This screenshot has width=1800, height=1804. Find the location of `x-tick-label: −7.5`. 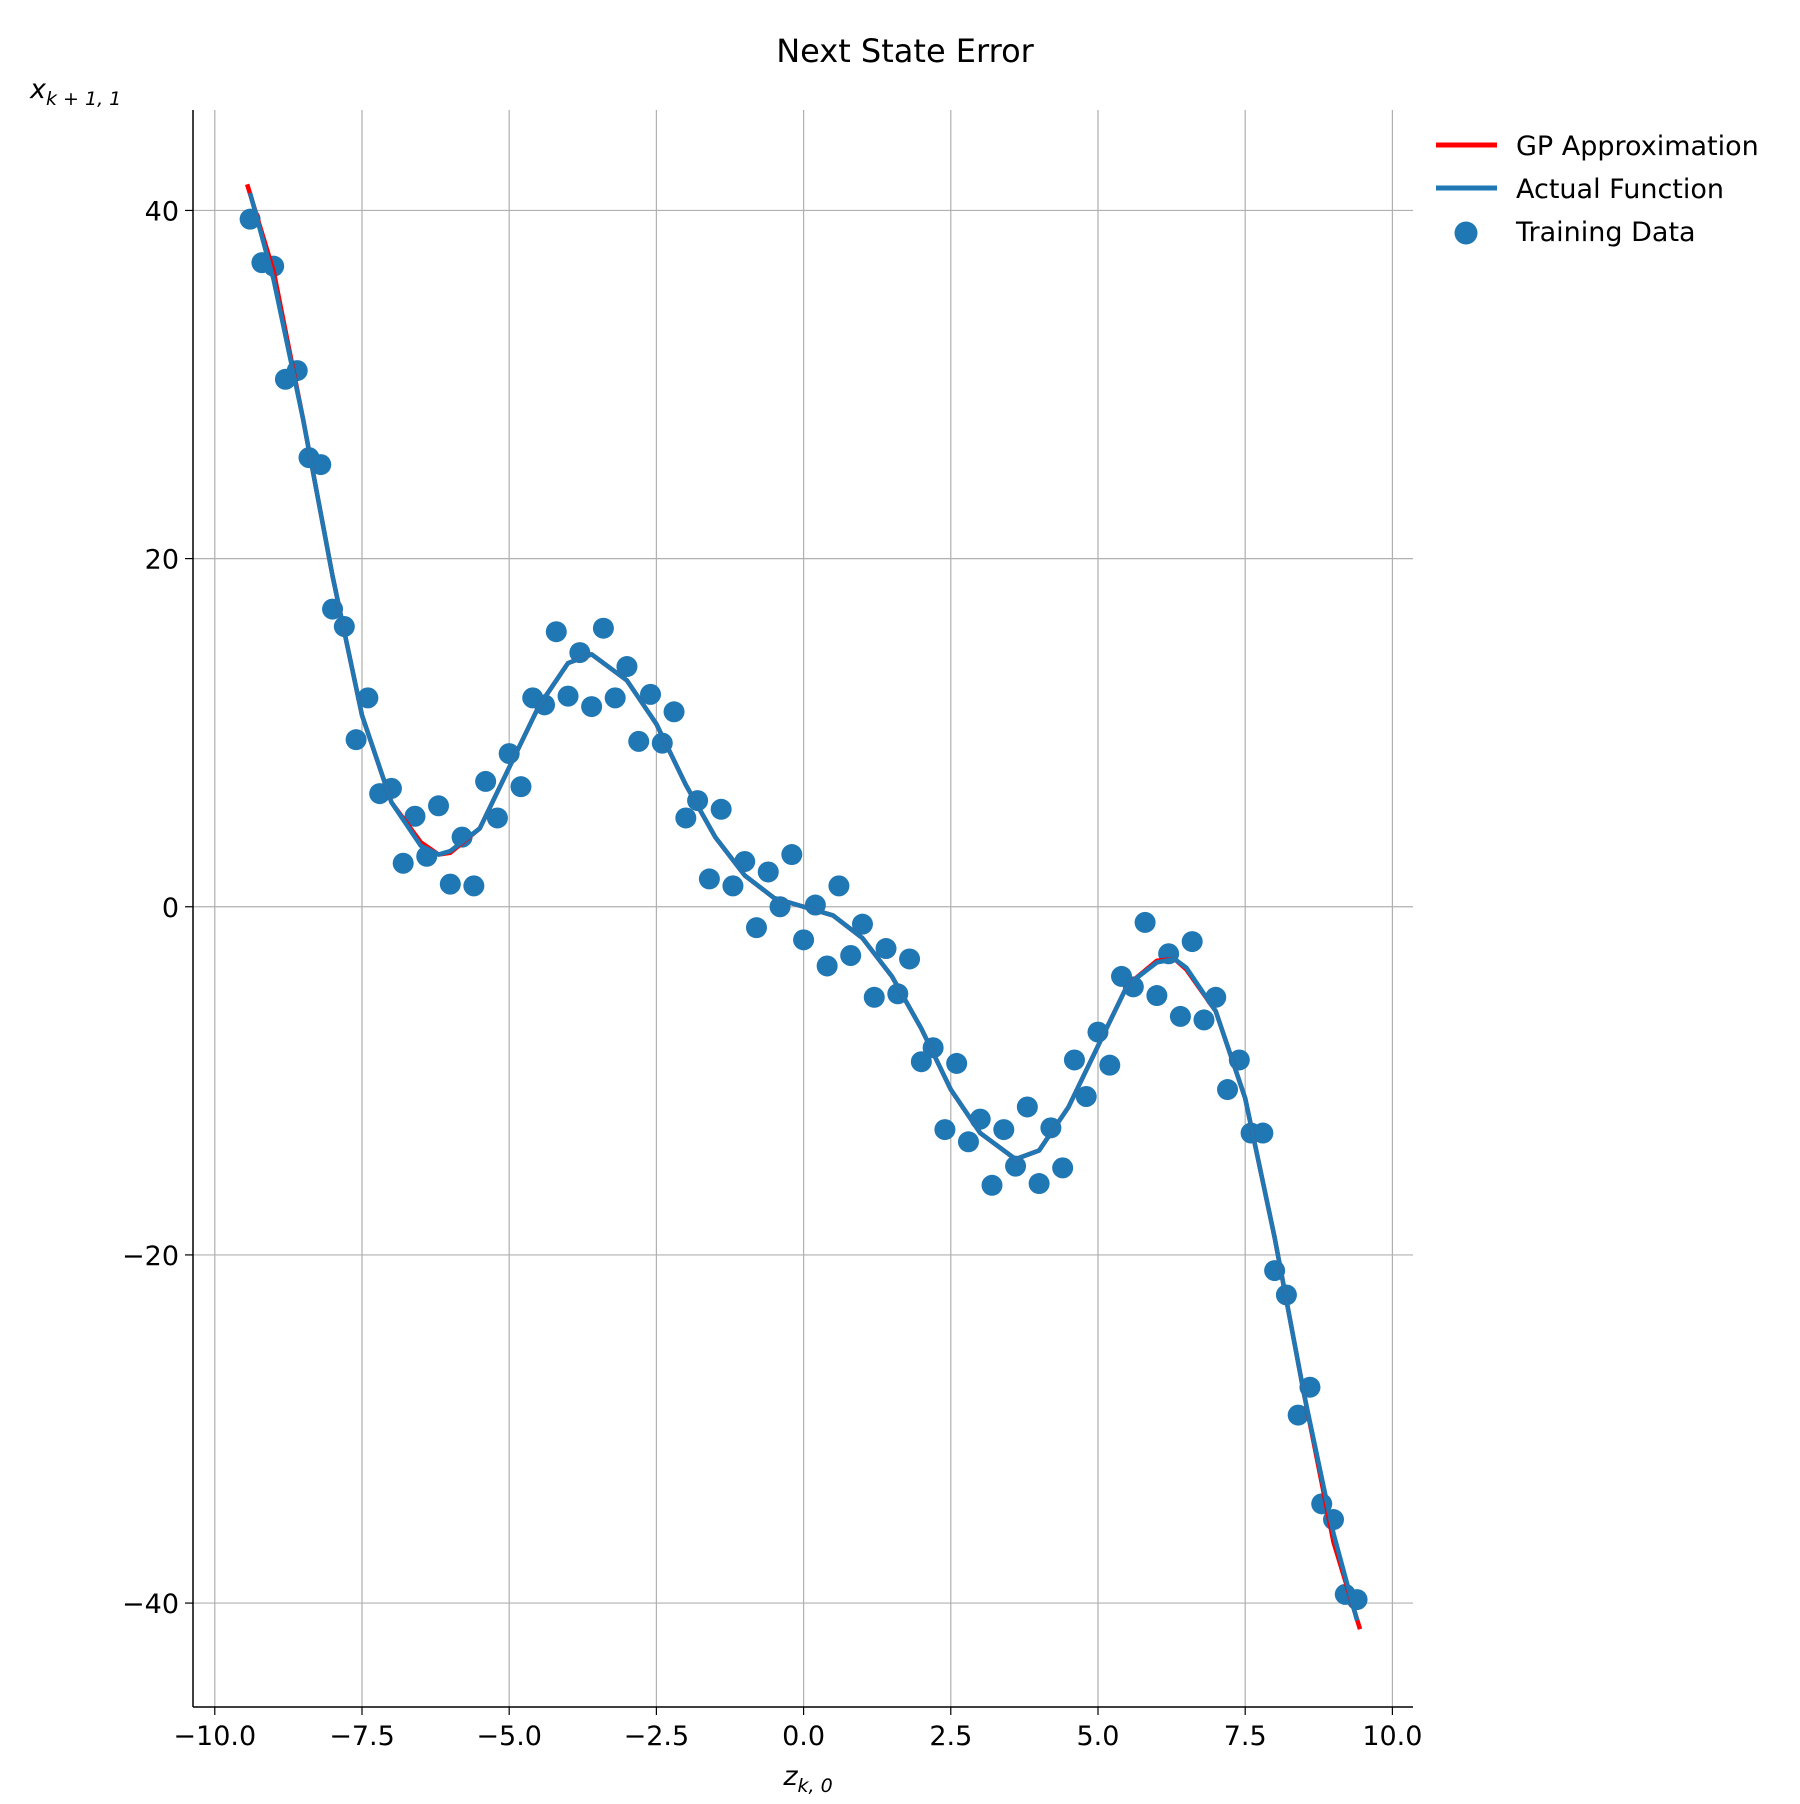

x-tick-label: −7.5 is located at coordinates (362, 1736).